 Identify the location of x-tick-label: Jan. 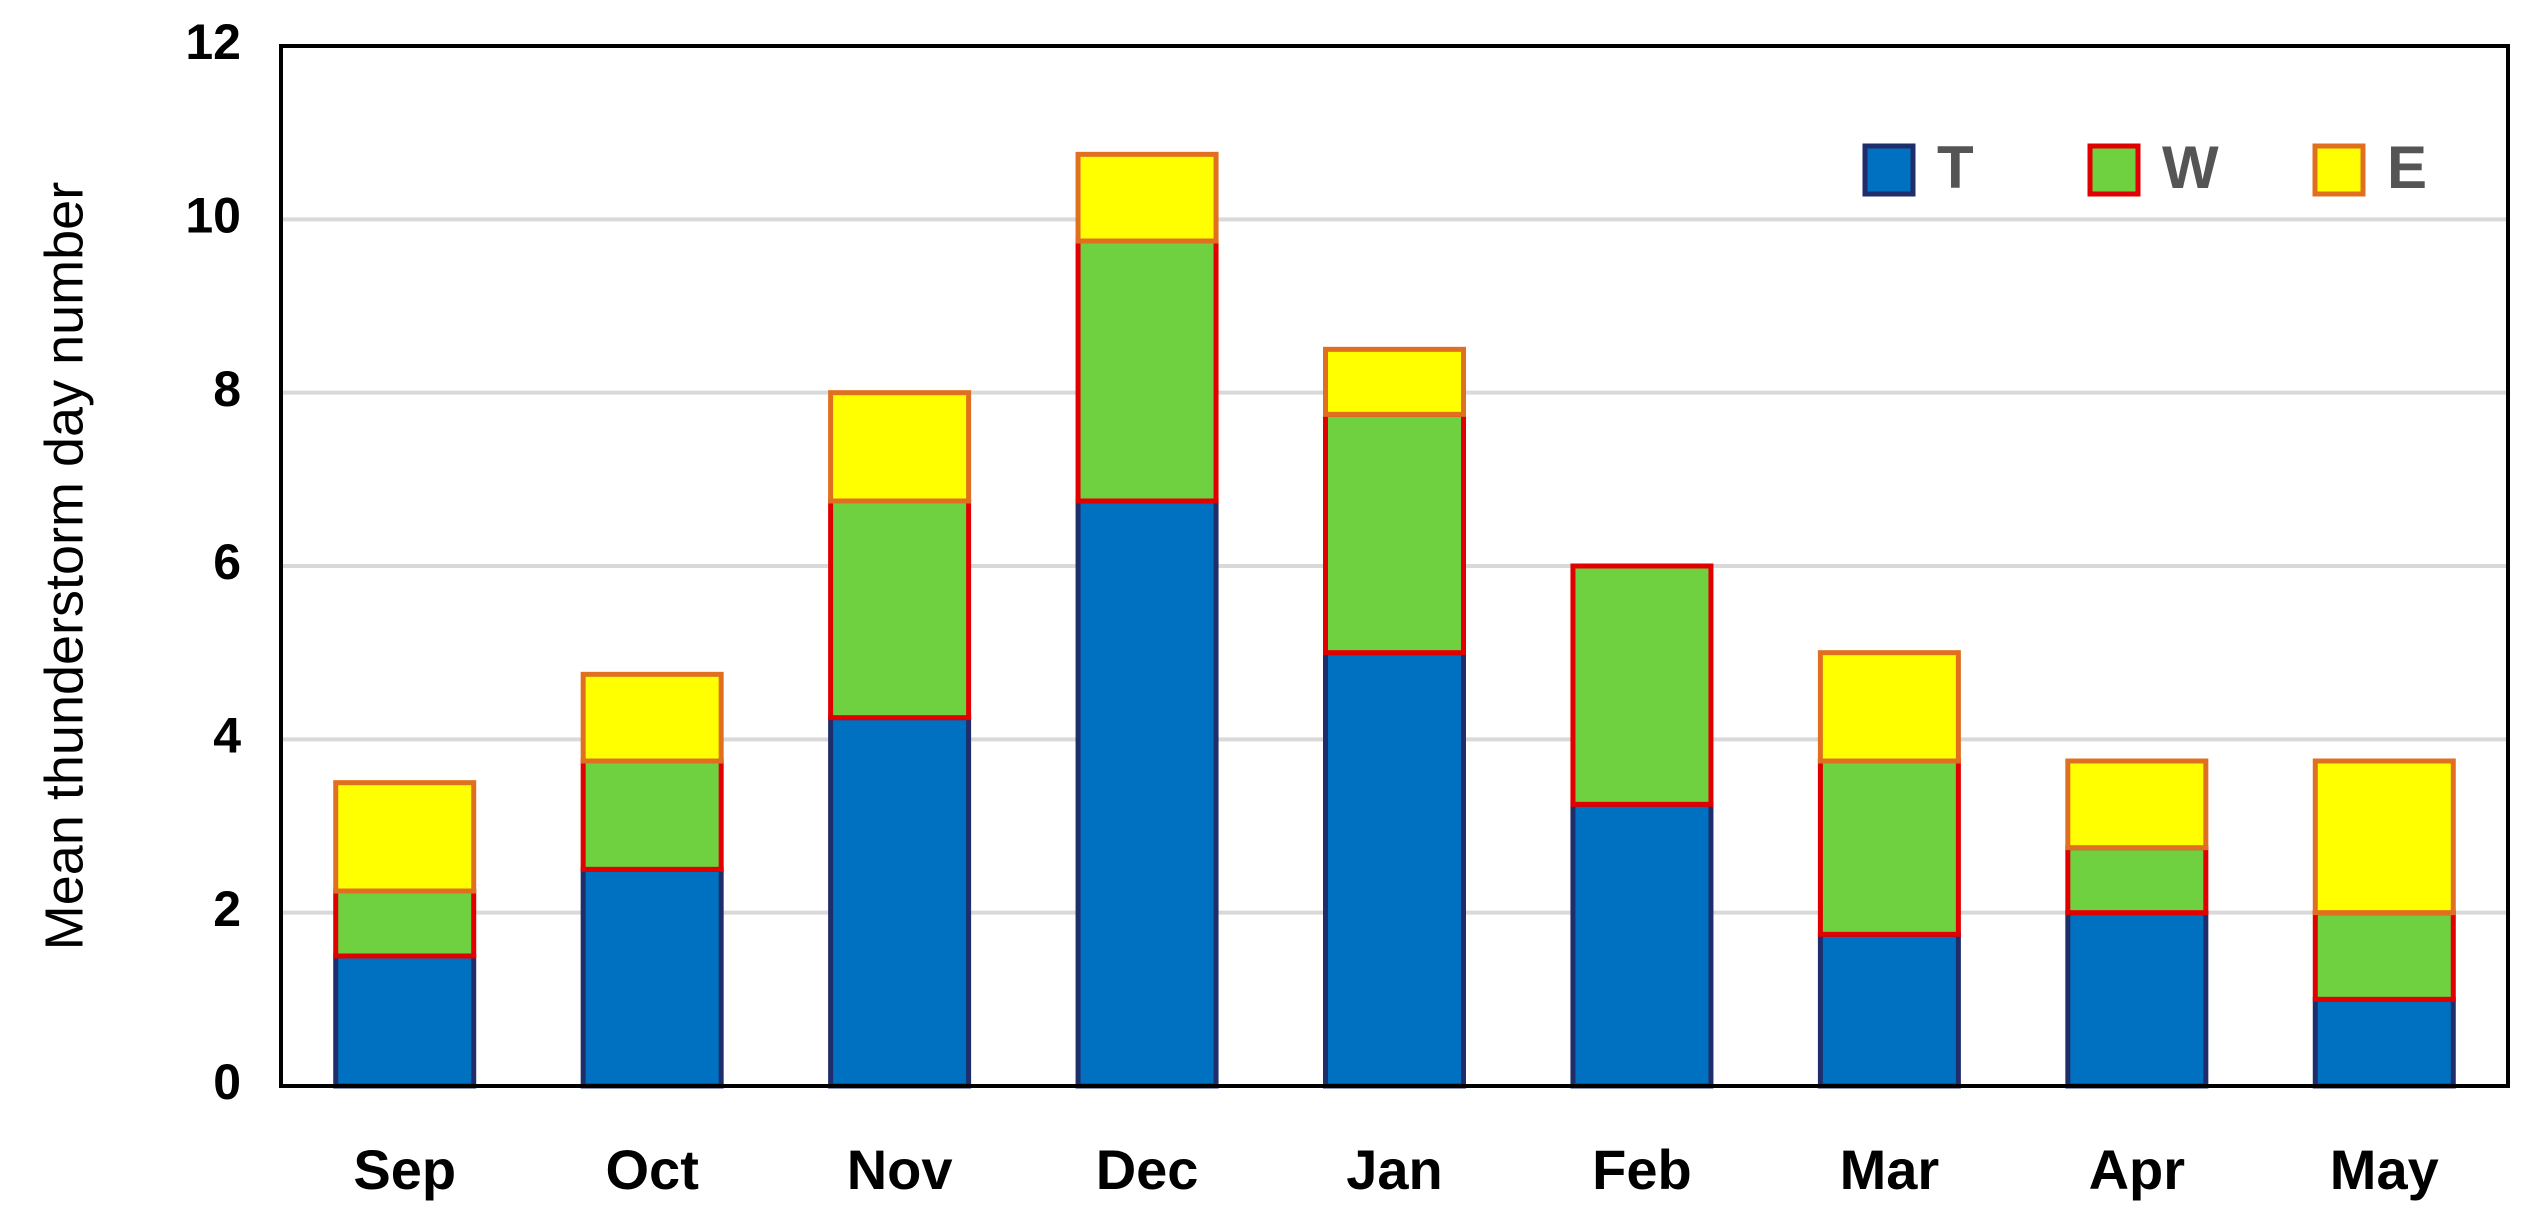
(1394, 1169).